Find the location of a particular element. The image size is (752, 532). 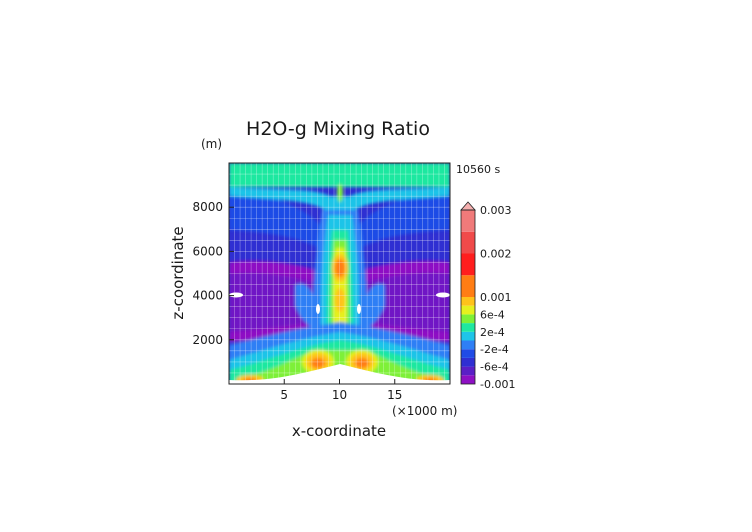

y-tick-label: 6000 is located at coordinates (207, 251).